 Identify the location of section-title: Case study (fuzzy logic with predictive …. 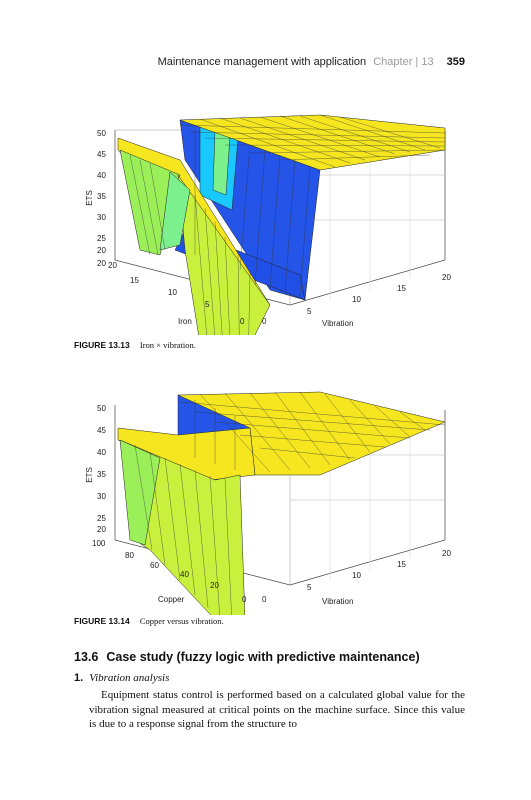
(263, 657).